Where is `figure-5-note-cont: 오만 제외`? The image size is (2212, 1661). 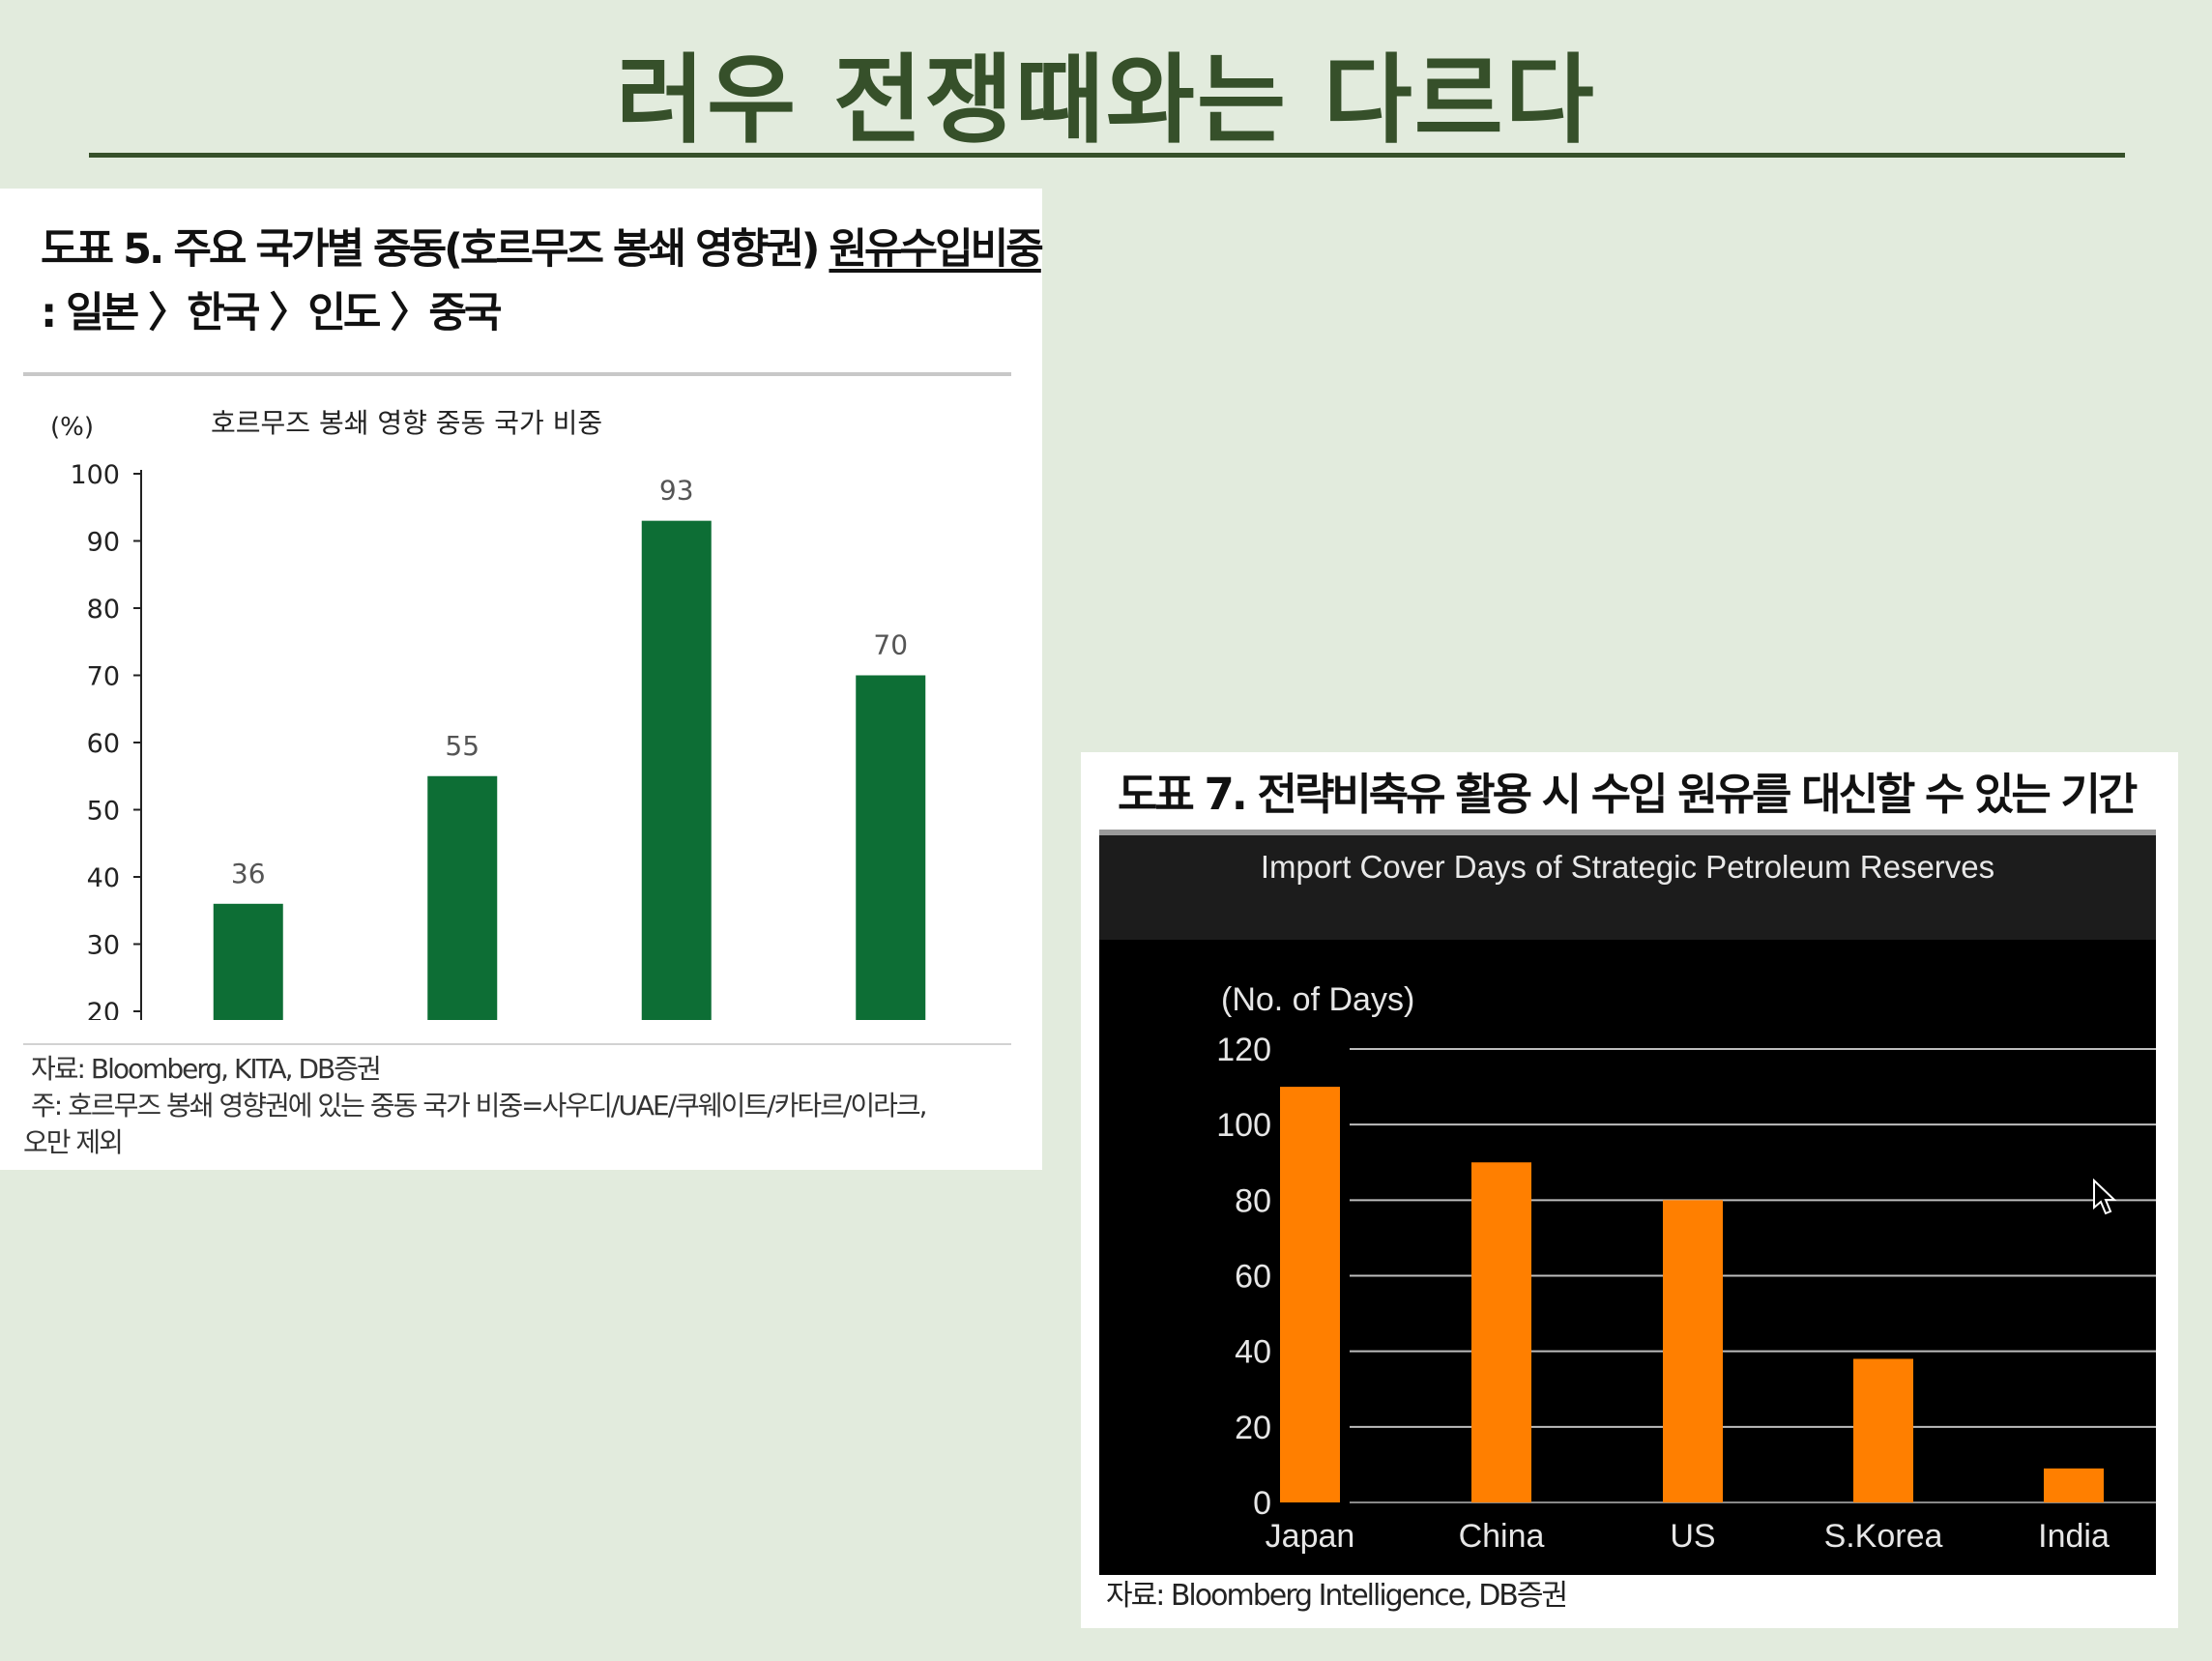 figure-5-note-cont: 오만 제외 is located at coordinates (73, 1142).